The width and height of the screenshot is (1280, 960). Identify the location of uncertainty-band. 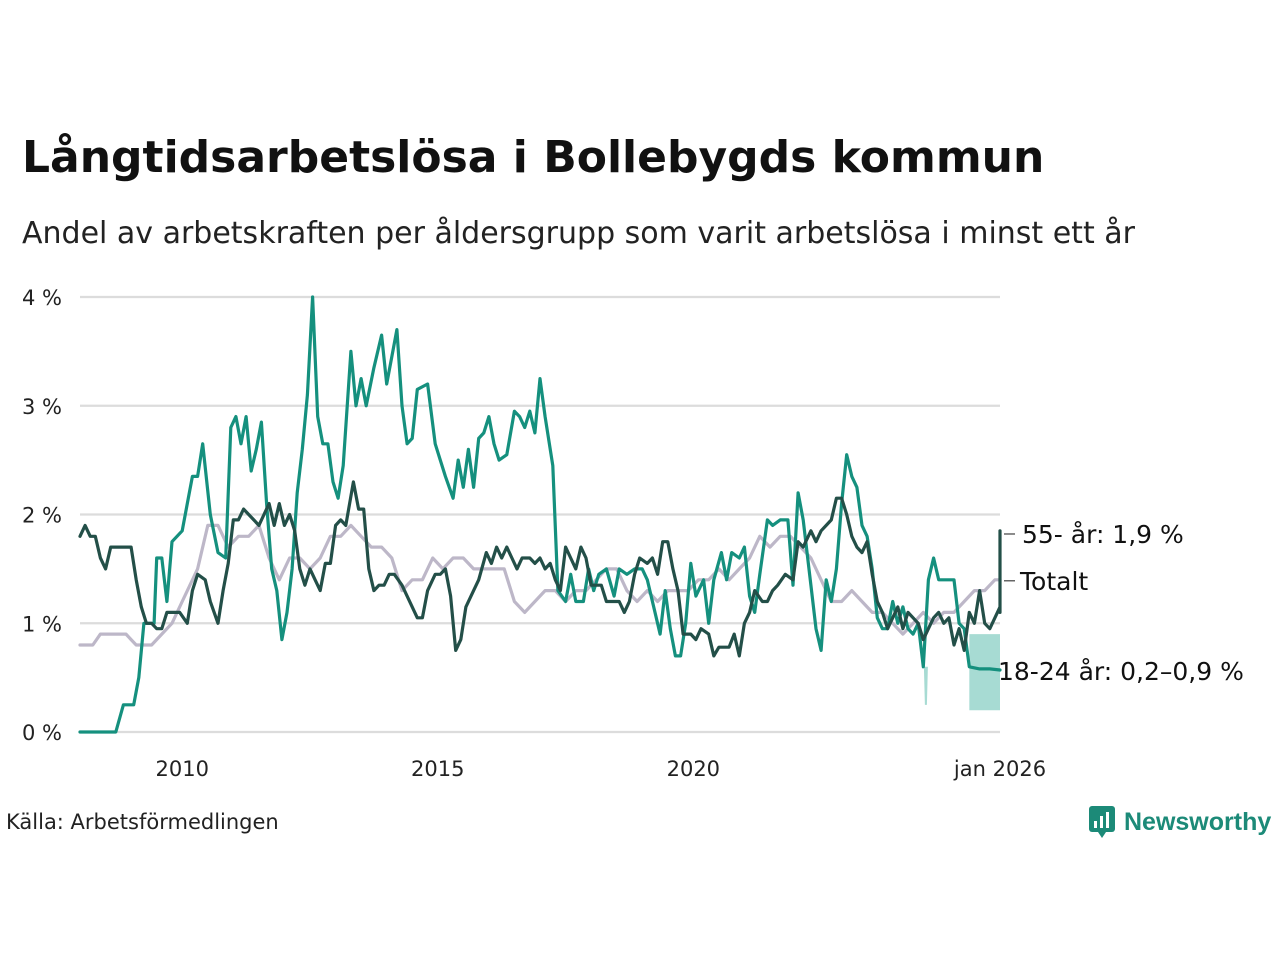
(984, 672).